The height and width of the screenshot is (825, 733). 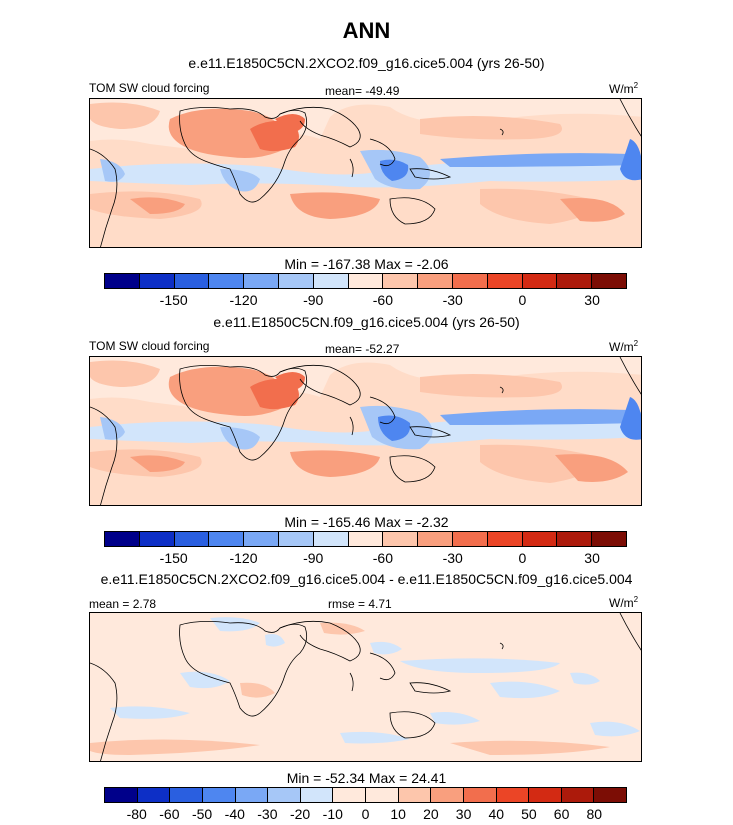 What do you see at coordinates (431, 814) in the screenshot?
I see `colorbar-tick-label: 20` at bounding box center [431, 814].